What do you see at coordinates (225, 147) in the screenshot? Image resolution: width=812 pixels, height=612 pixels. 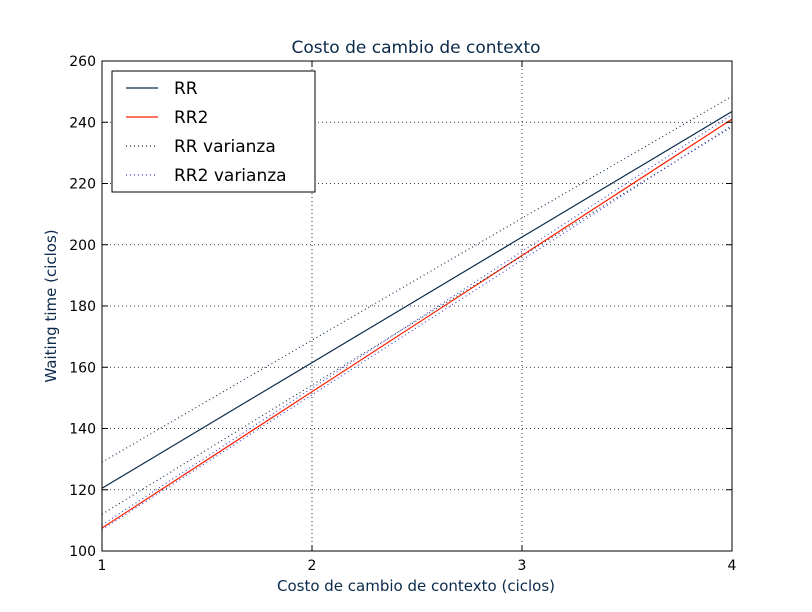 I see `legend-label: RR varianza` at bounding box center [225, 147].